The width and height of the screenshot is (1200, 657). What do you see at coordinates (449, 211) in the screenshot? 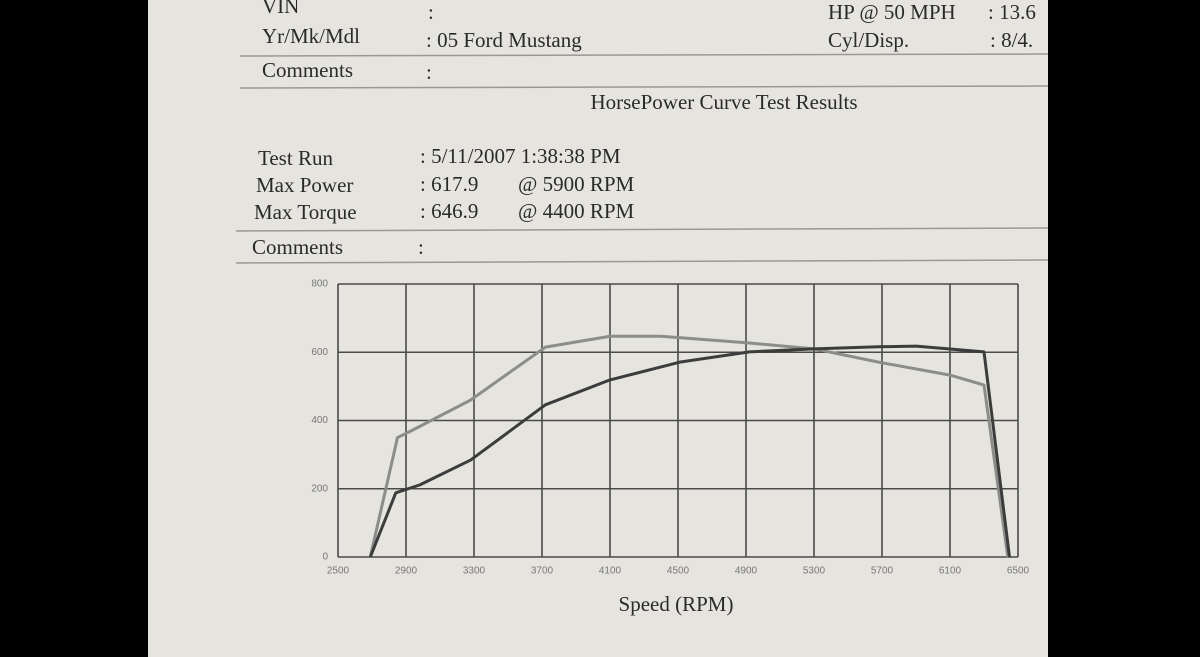
I see `max-torque-value: : 646.9` at bounding box center [449, 211].